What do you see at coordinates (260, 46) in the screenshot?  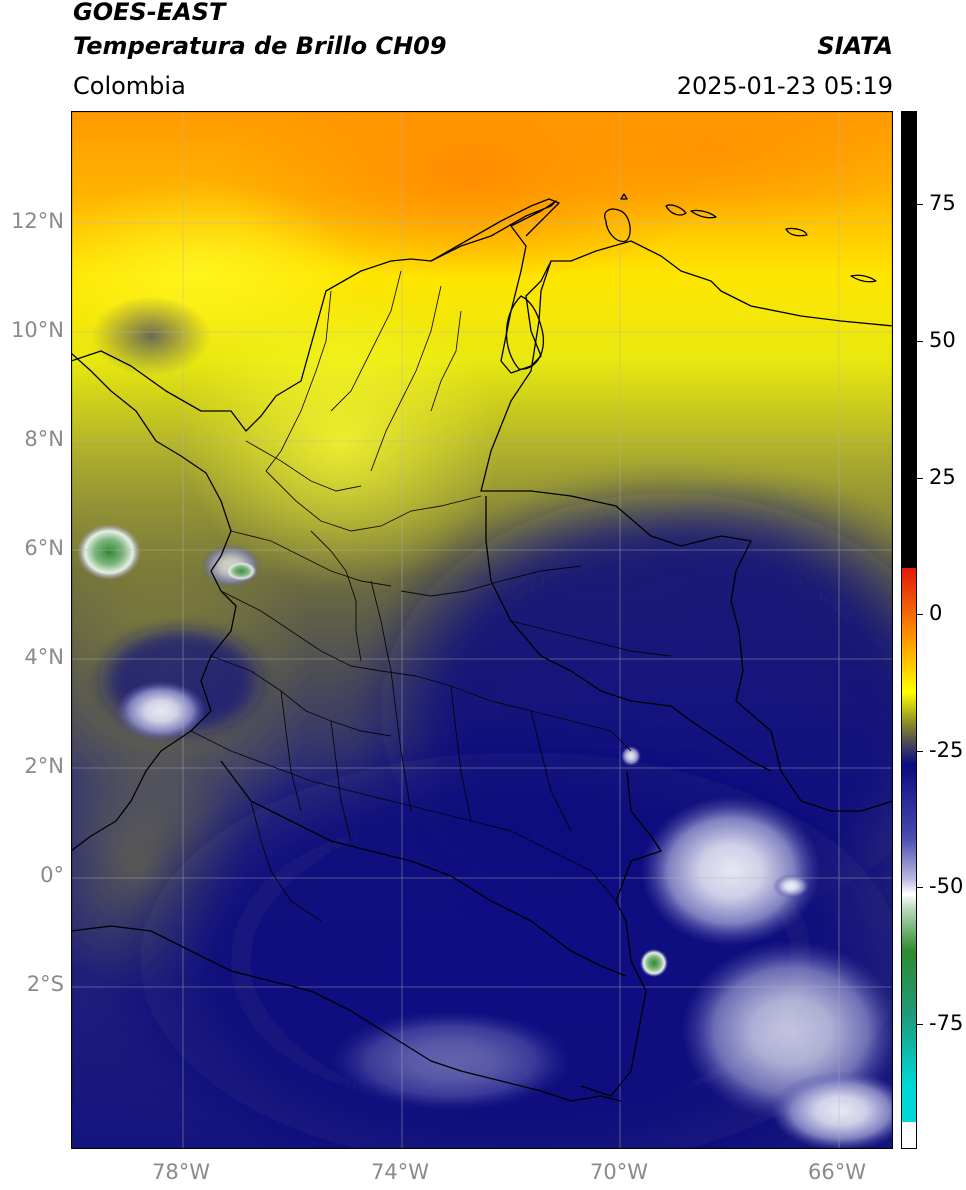 I see `product-title: Temperatura de Brillo CH09` at bounding box center [260, 46].